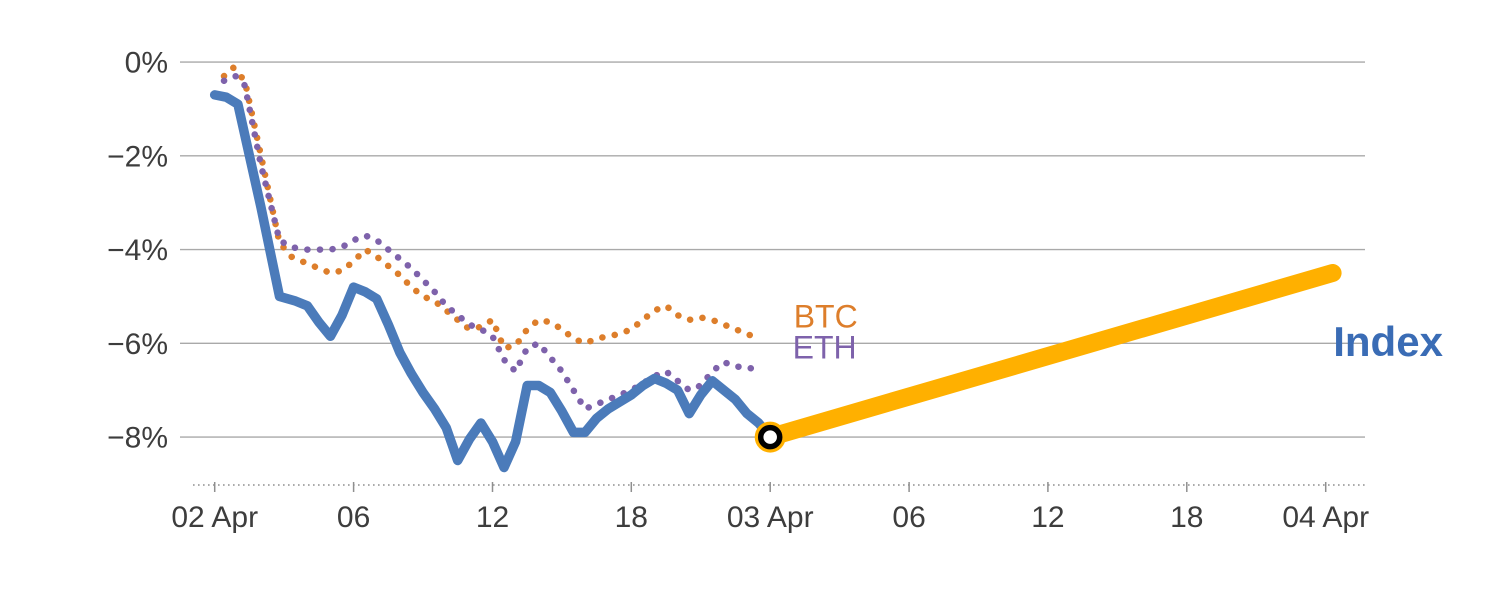 The image size is (1500, 600). What do you see at coordinates (1325, 517) in the screenshot?
I see `x-axis-label: 04 Apr` at bounding box center [1325, 517].